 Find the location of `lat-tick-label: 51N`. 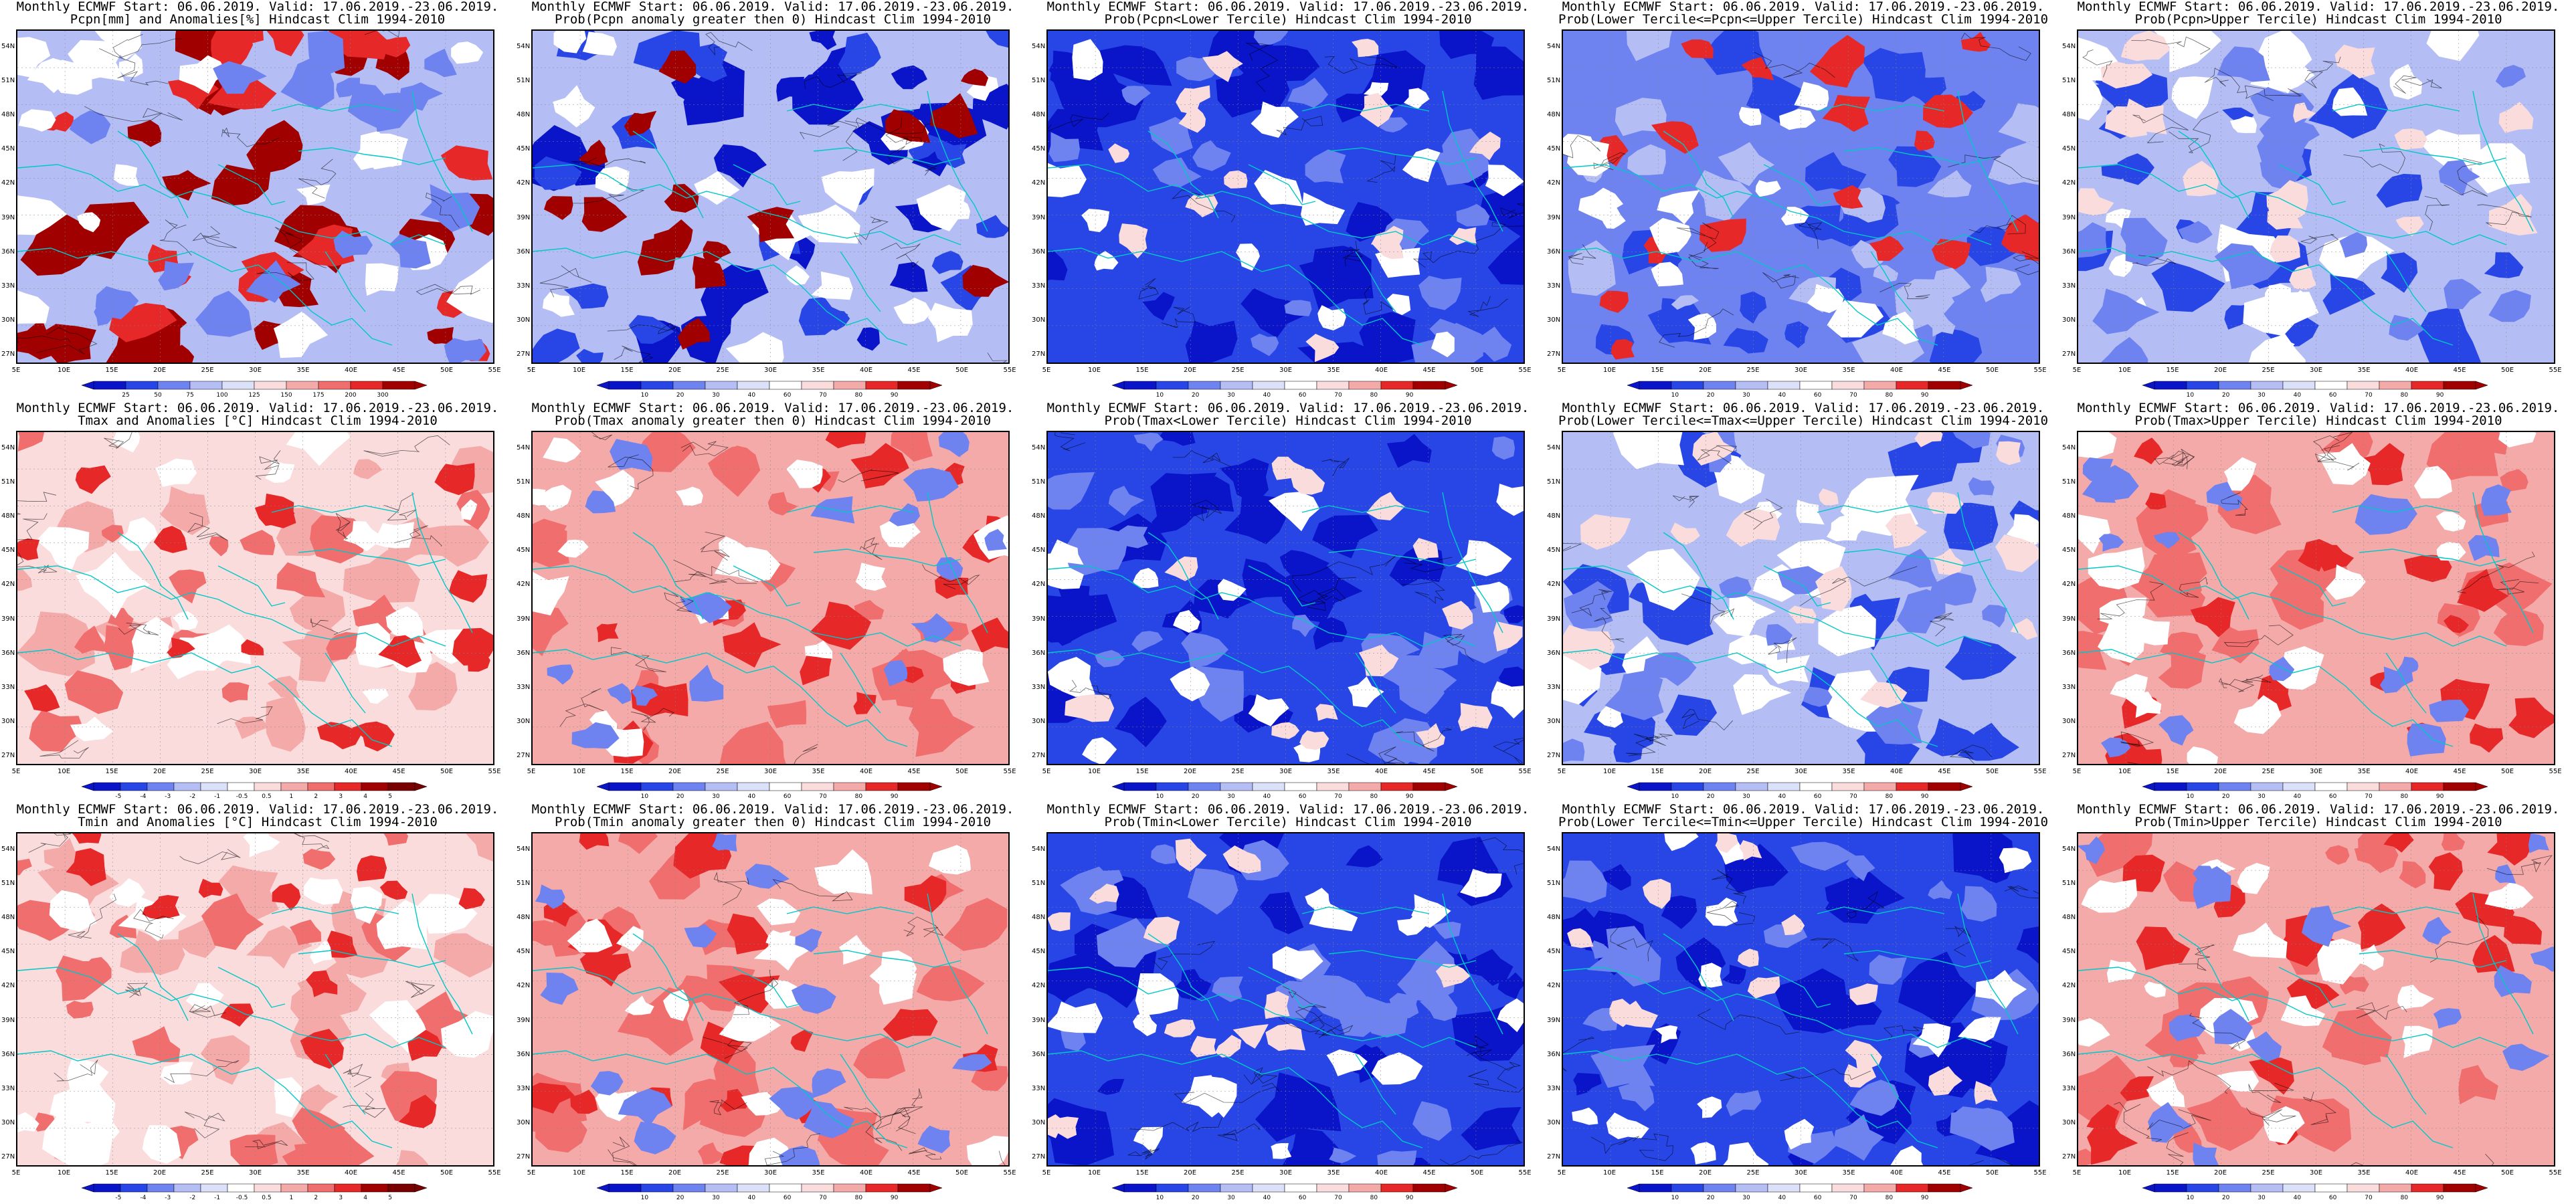

lat-tick-label: 51N is located at coordinates (2069, 884).